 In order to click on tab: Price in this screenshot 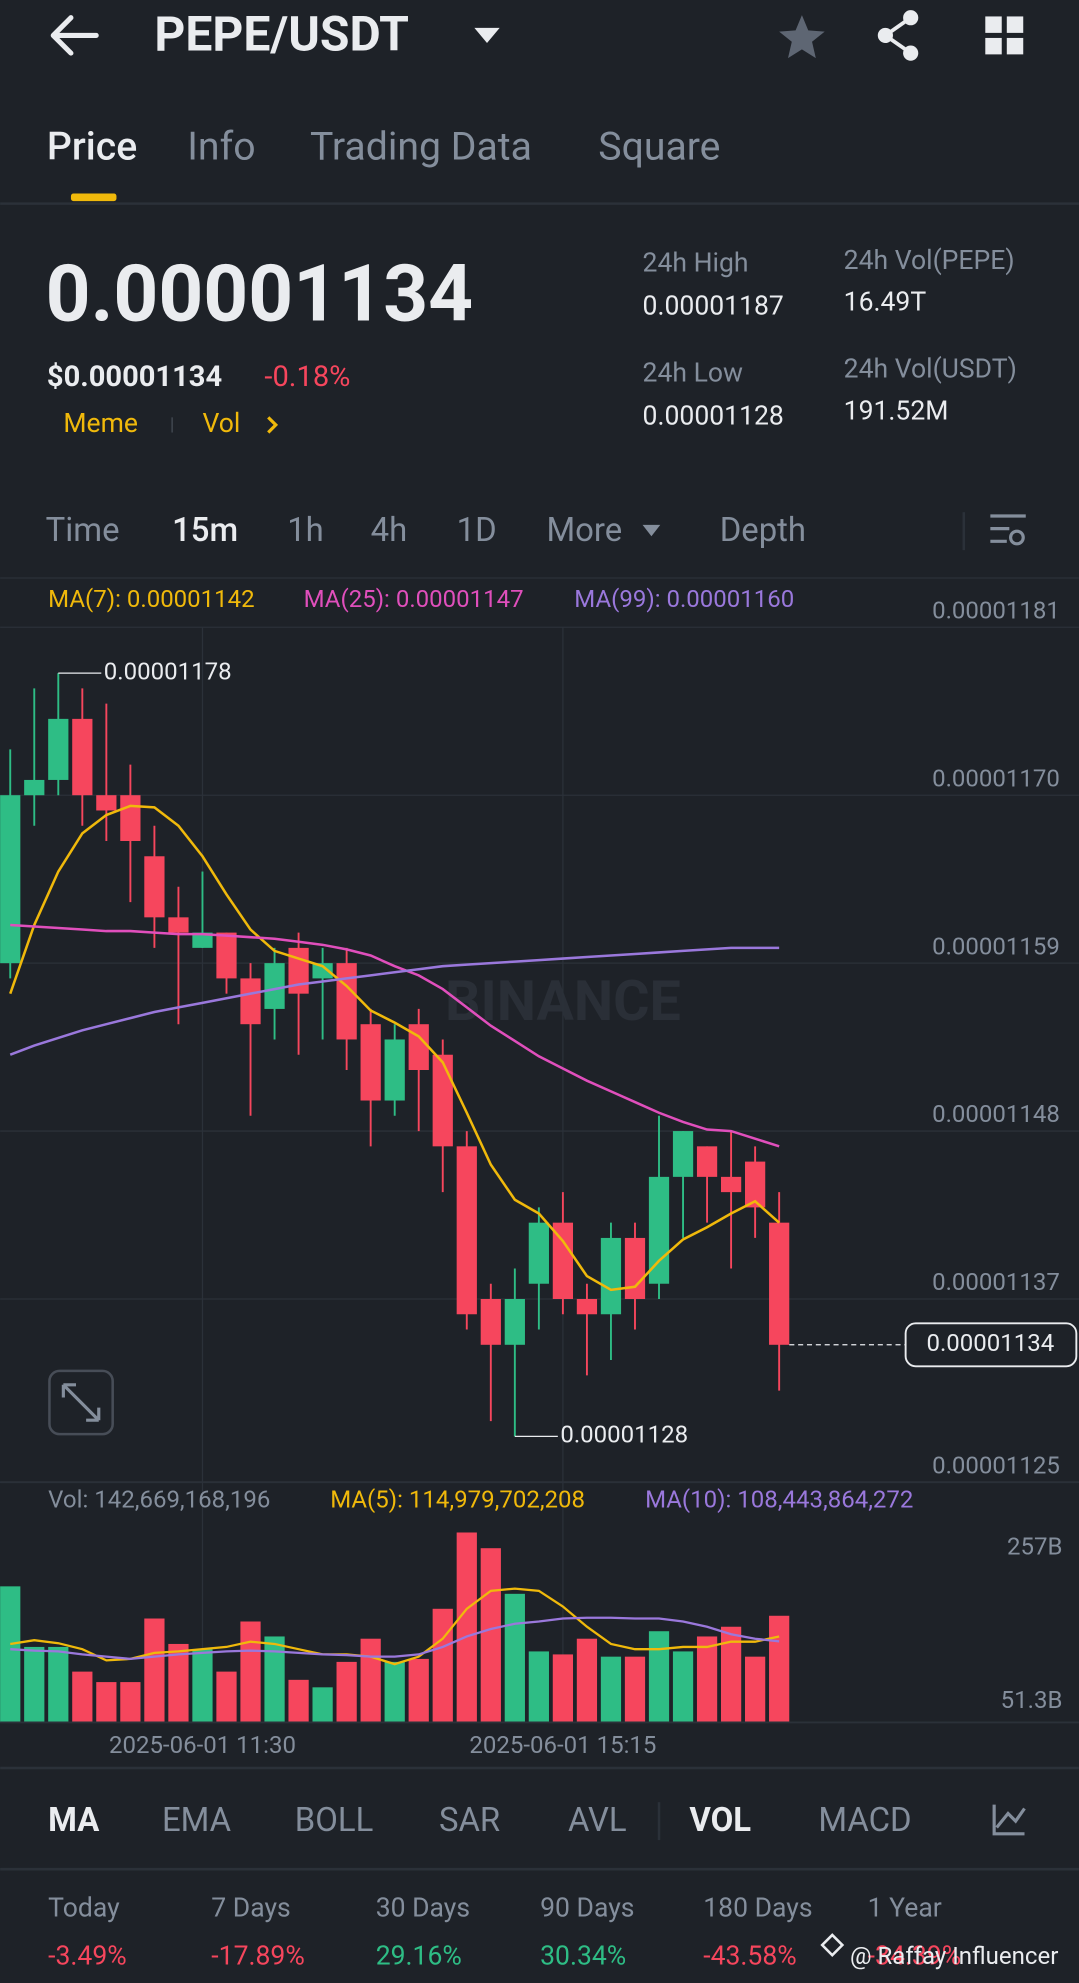, I will do `click(92, 147)`.